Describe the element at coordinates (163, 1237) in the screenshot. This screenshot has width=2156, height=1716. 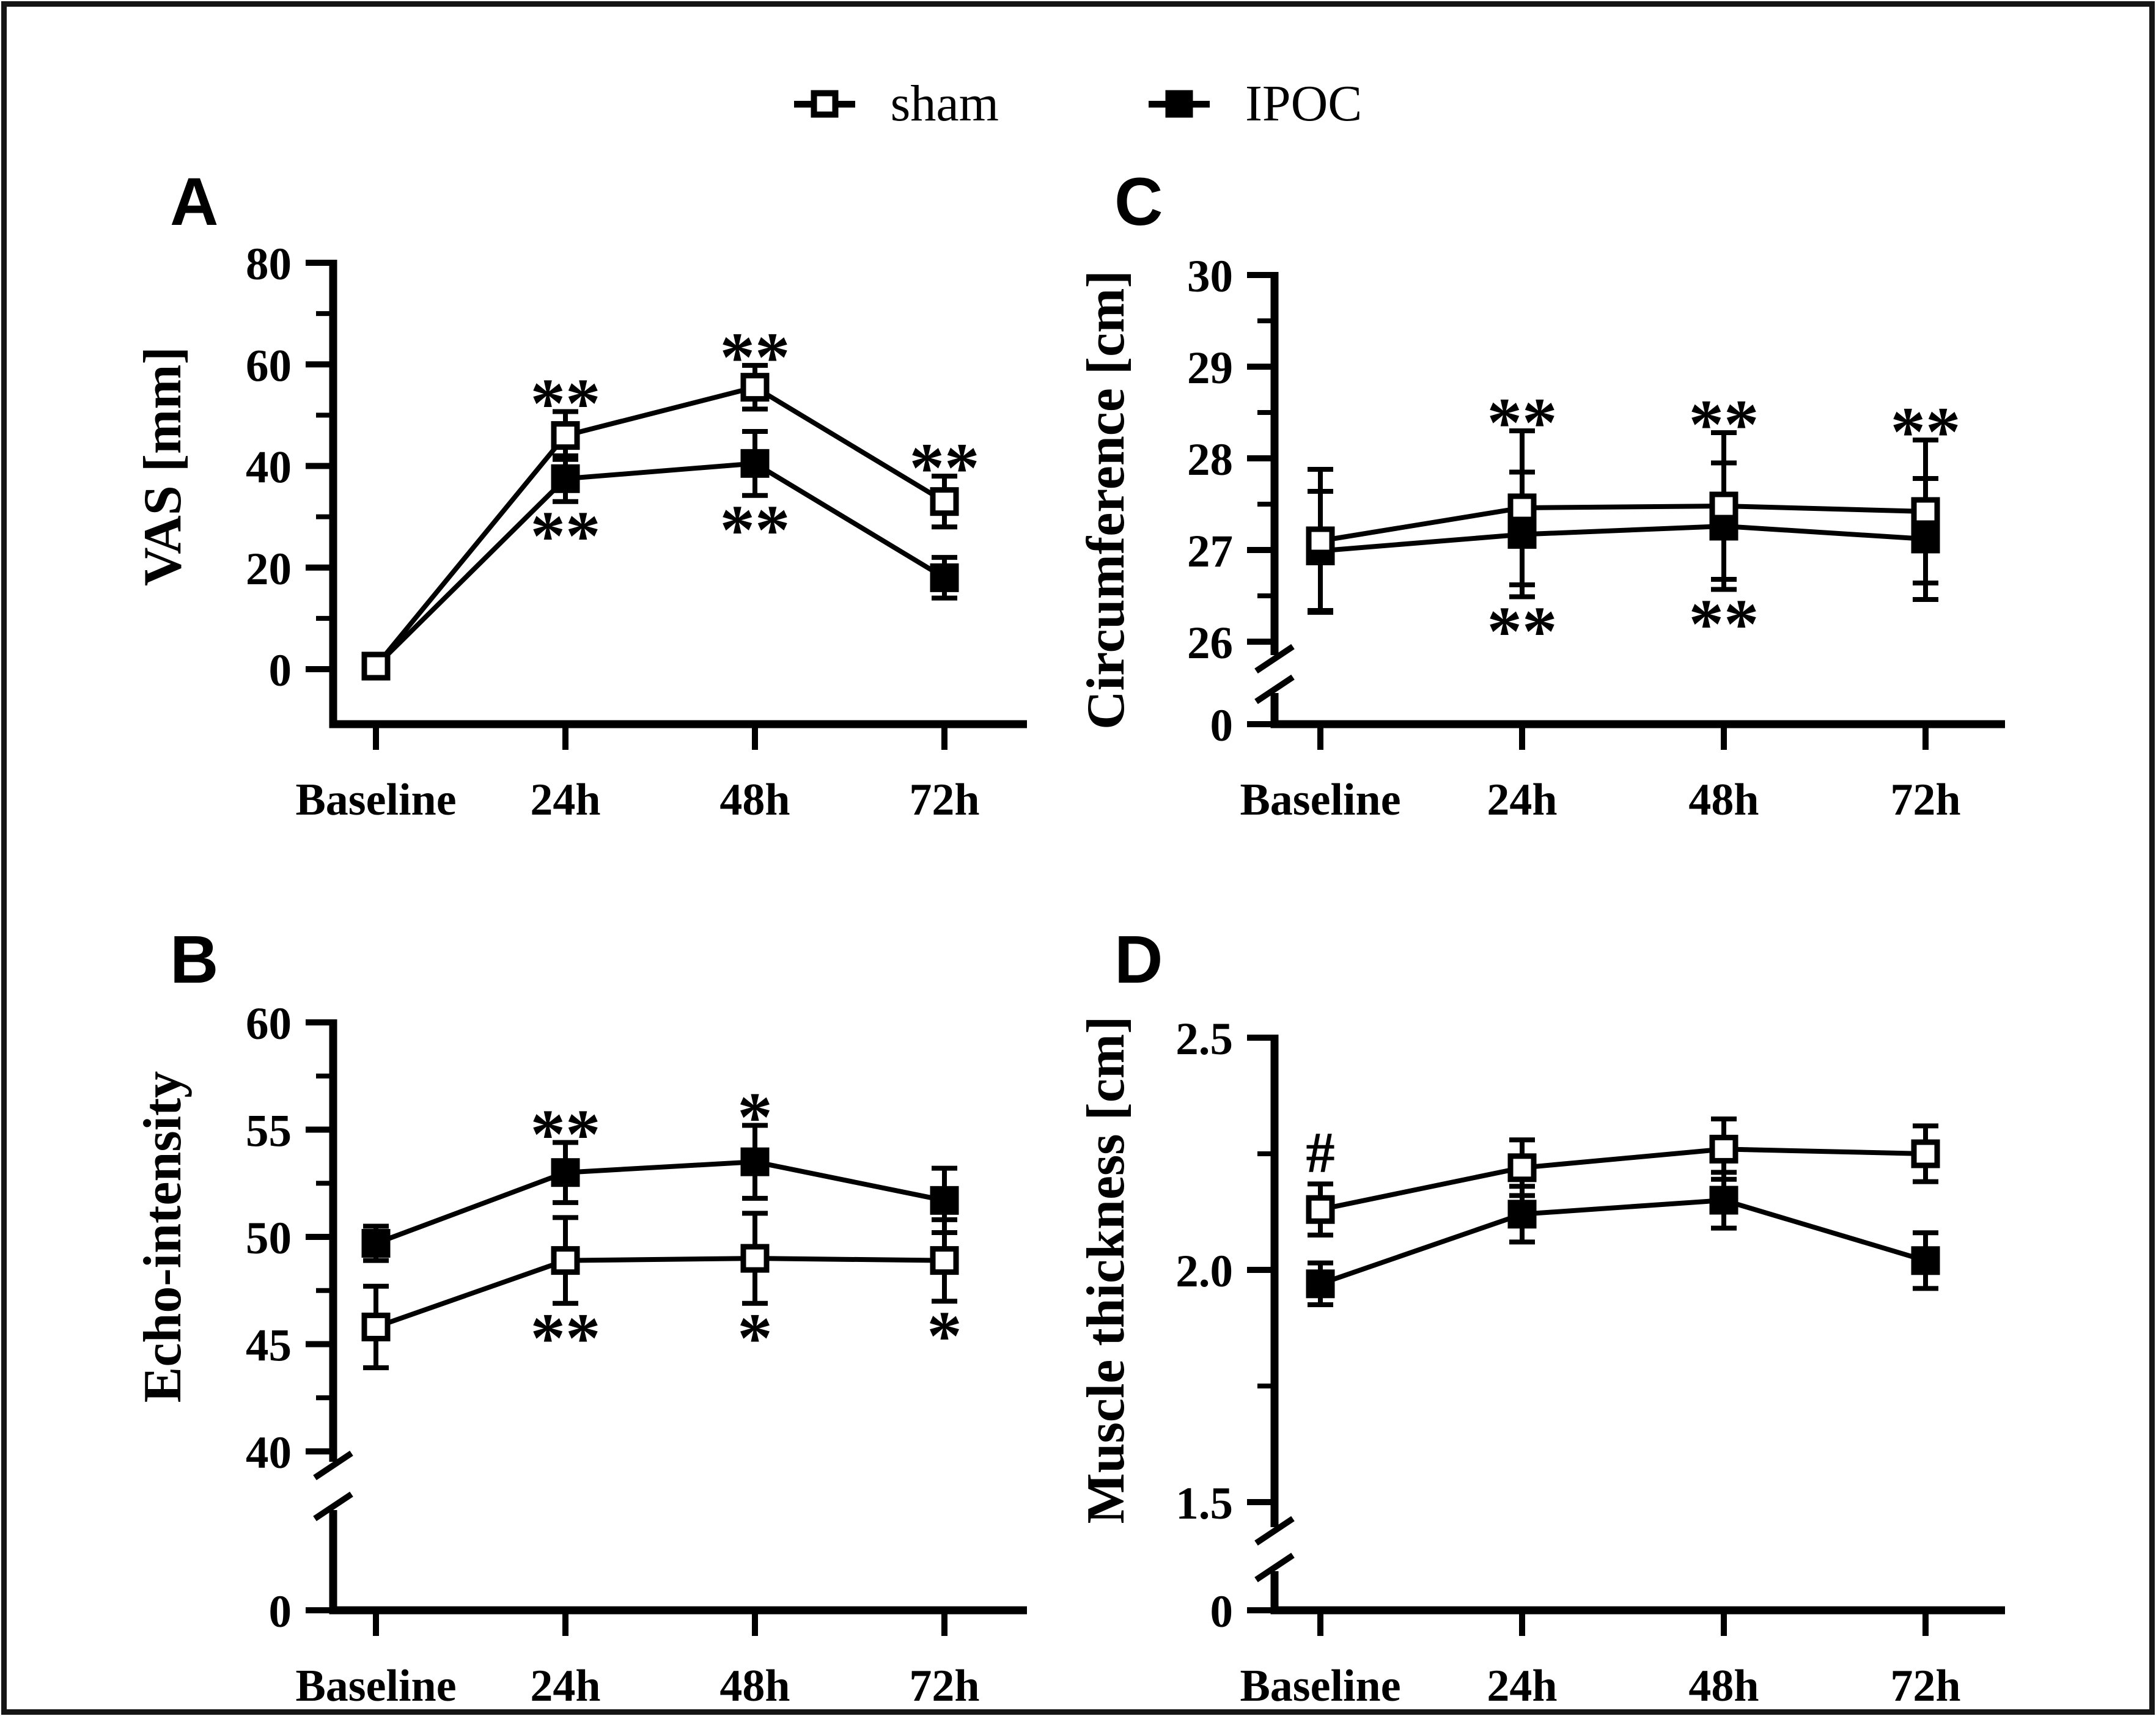
I see `y-axis-title-B: Echo-intensity` at that location.